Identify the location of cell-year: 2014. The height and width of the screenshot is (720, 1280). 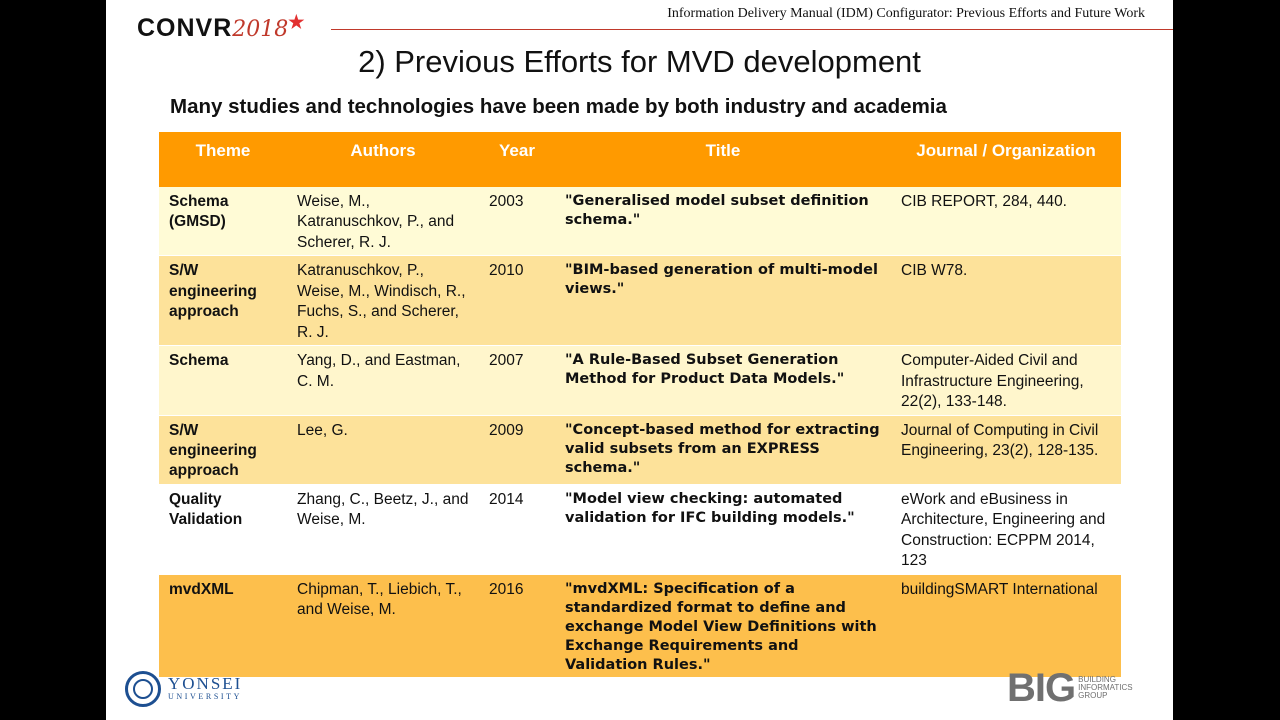
(517, 529).